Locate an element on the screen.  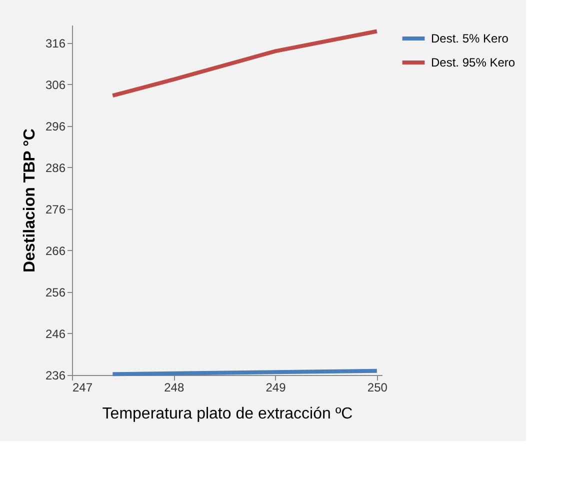
y-tick-label: 296 is located at coordinates (55, 126).